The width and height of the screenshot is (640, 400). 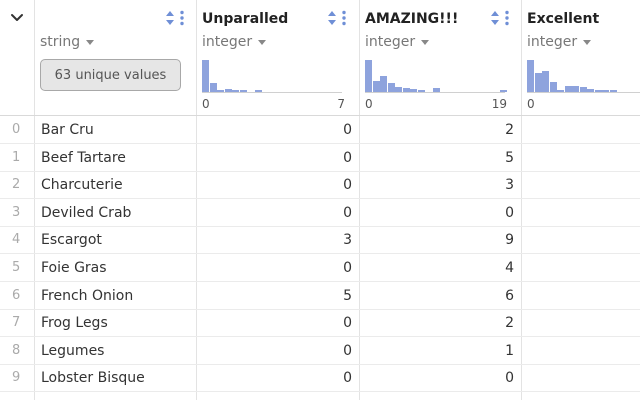 I want to click on table-row: 1 Beef Tartare 0 5, so click(x=320, y=158).